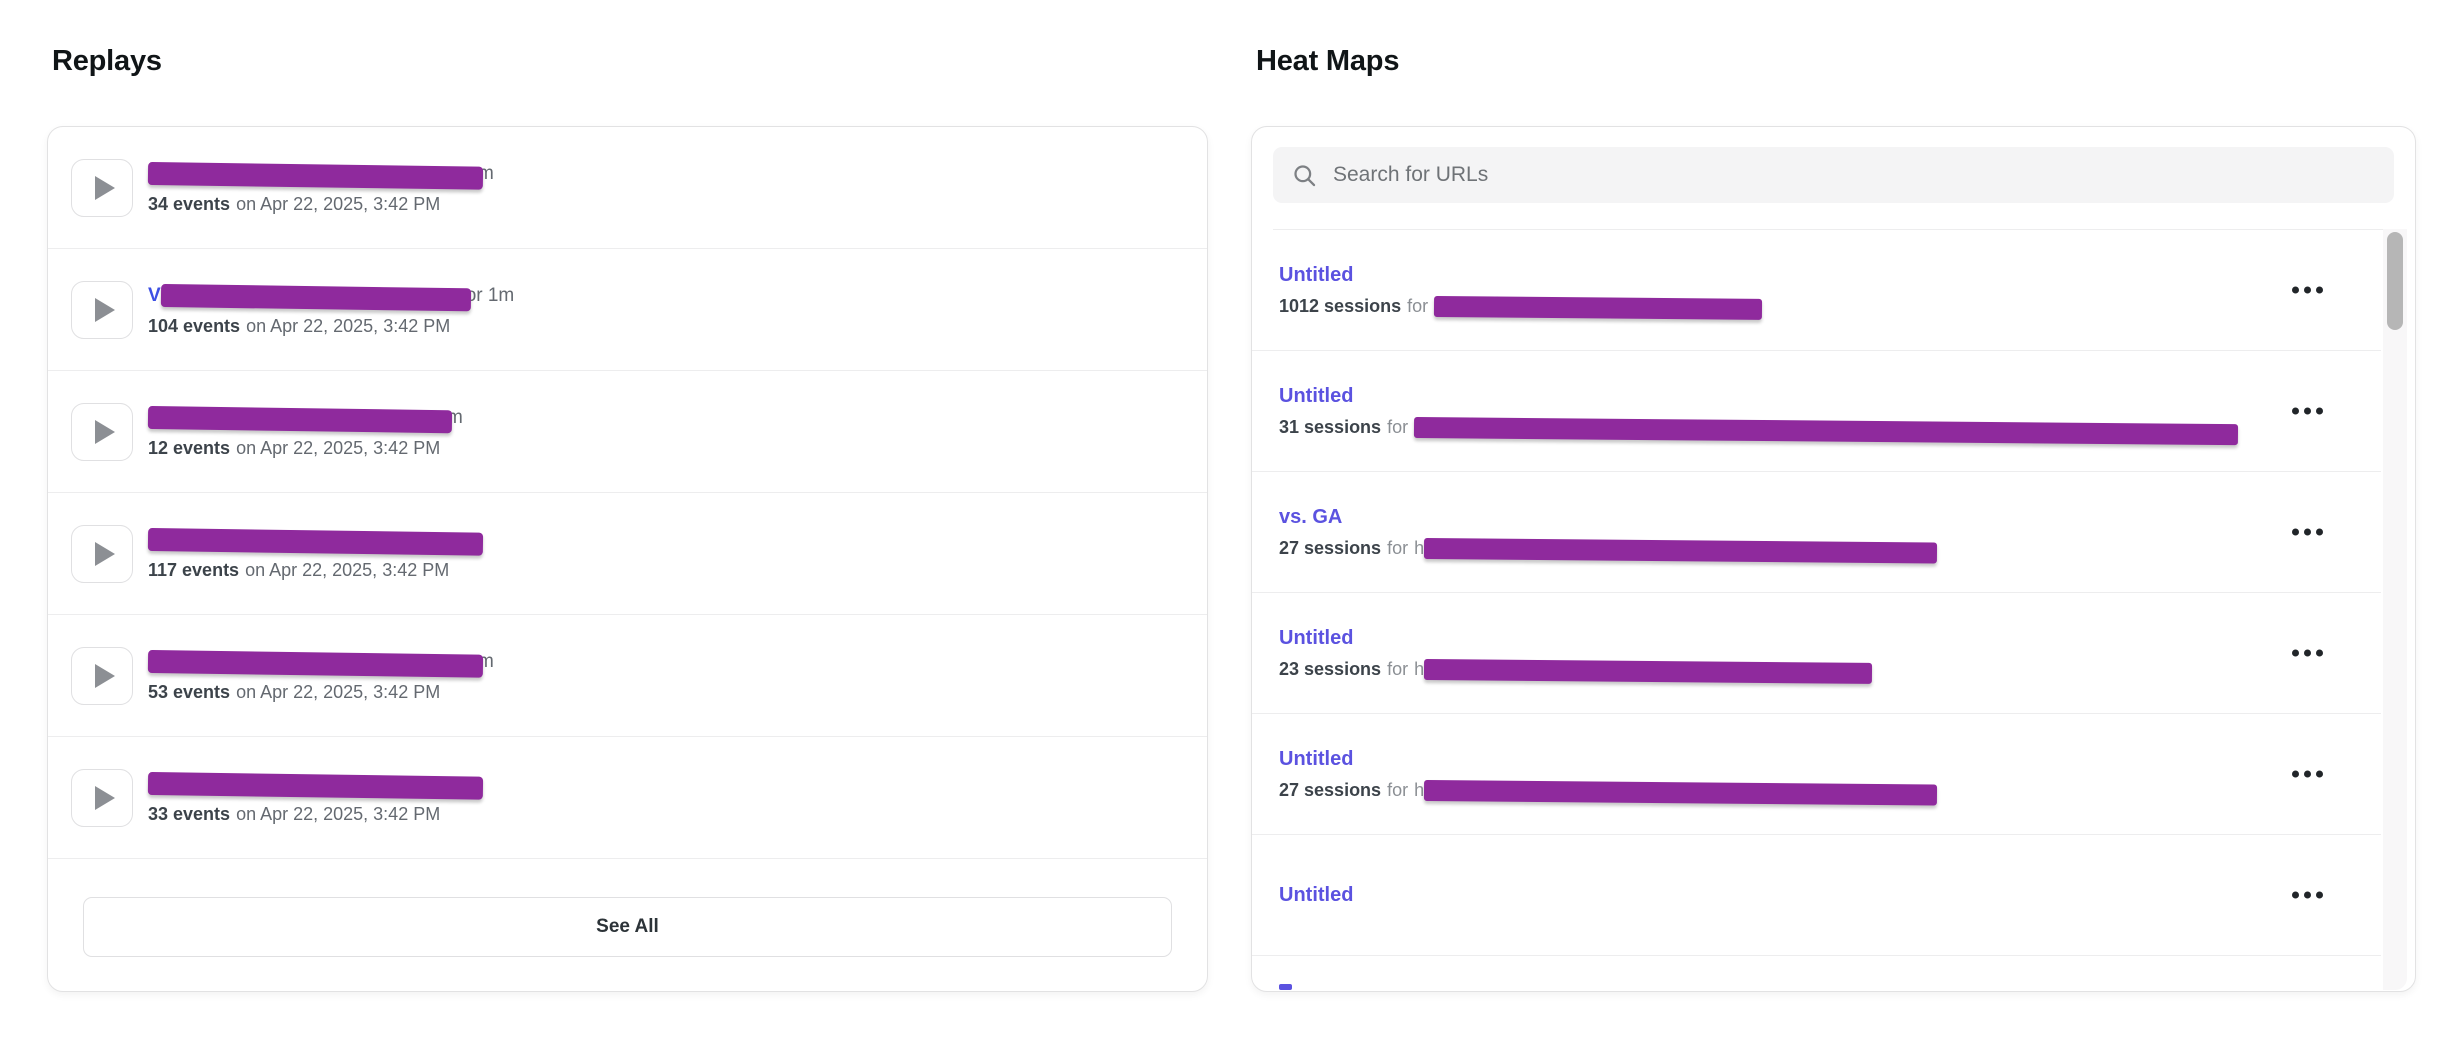 The height and width of the screenshot is (1050, 2460). I want to click on scrollbar-thumb, so click(2395, 281).